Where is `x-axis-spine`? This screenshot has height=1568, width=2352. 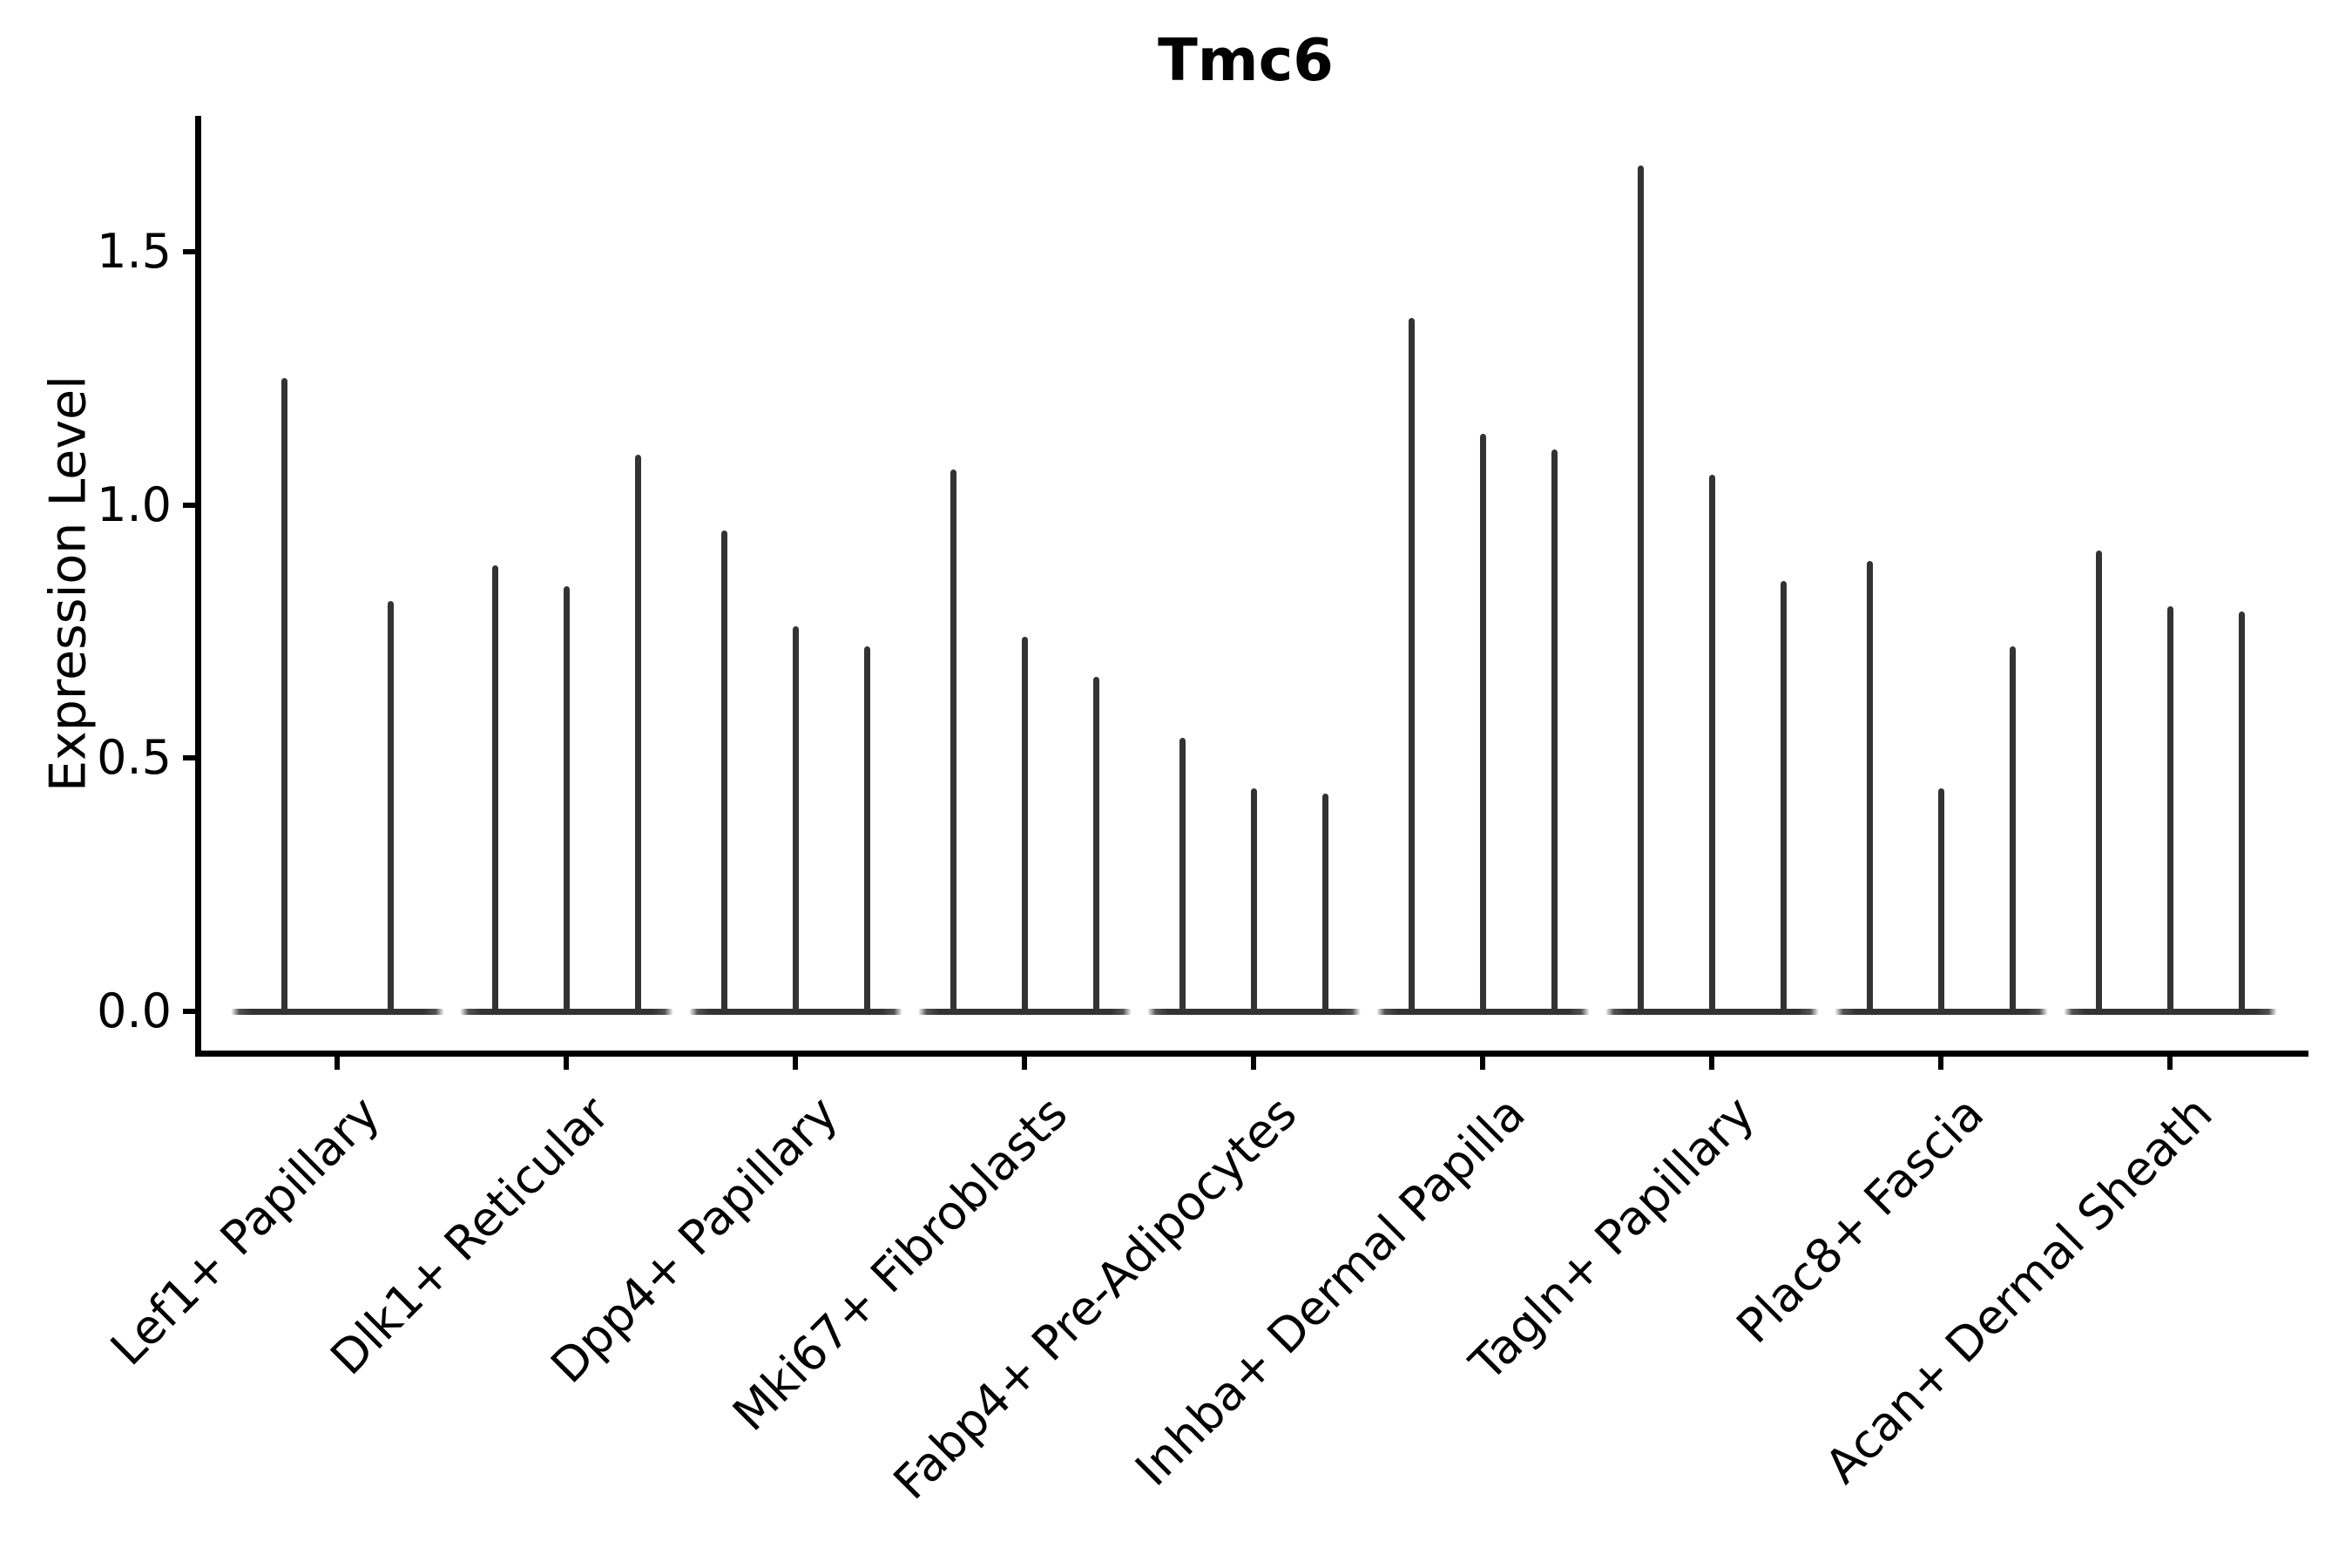 x-axis-spine is located at coordinates (1251, 1054).